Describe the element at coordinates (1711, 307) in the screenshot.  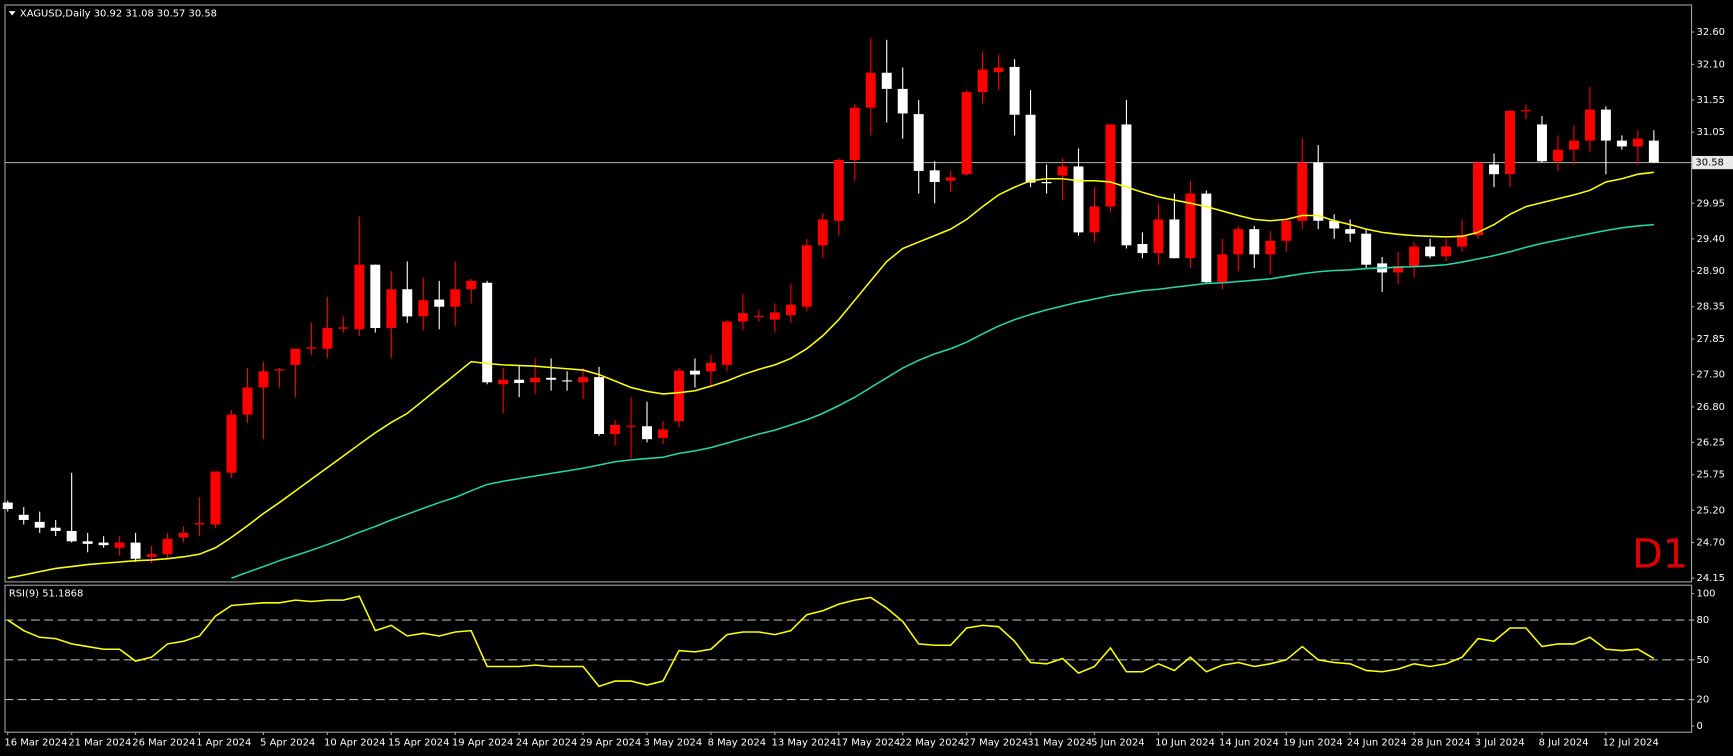
I see `y-tick-label: 28.35` at that location.